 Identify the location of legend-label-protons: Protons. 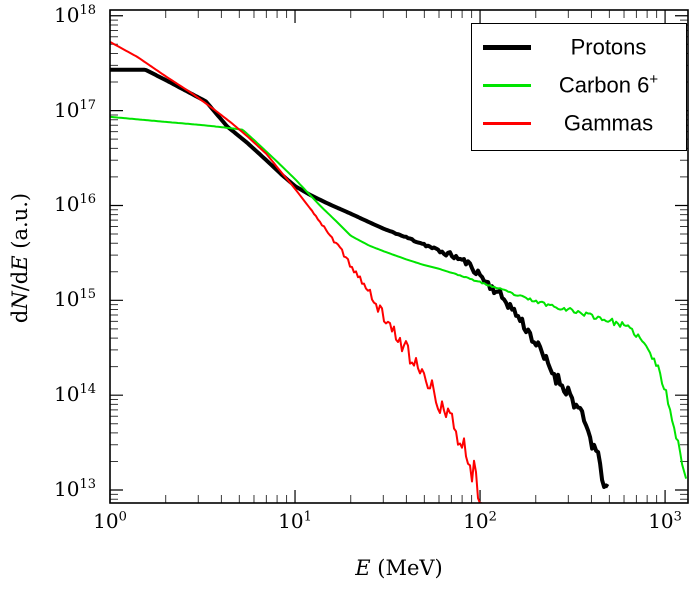
(608, 46).